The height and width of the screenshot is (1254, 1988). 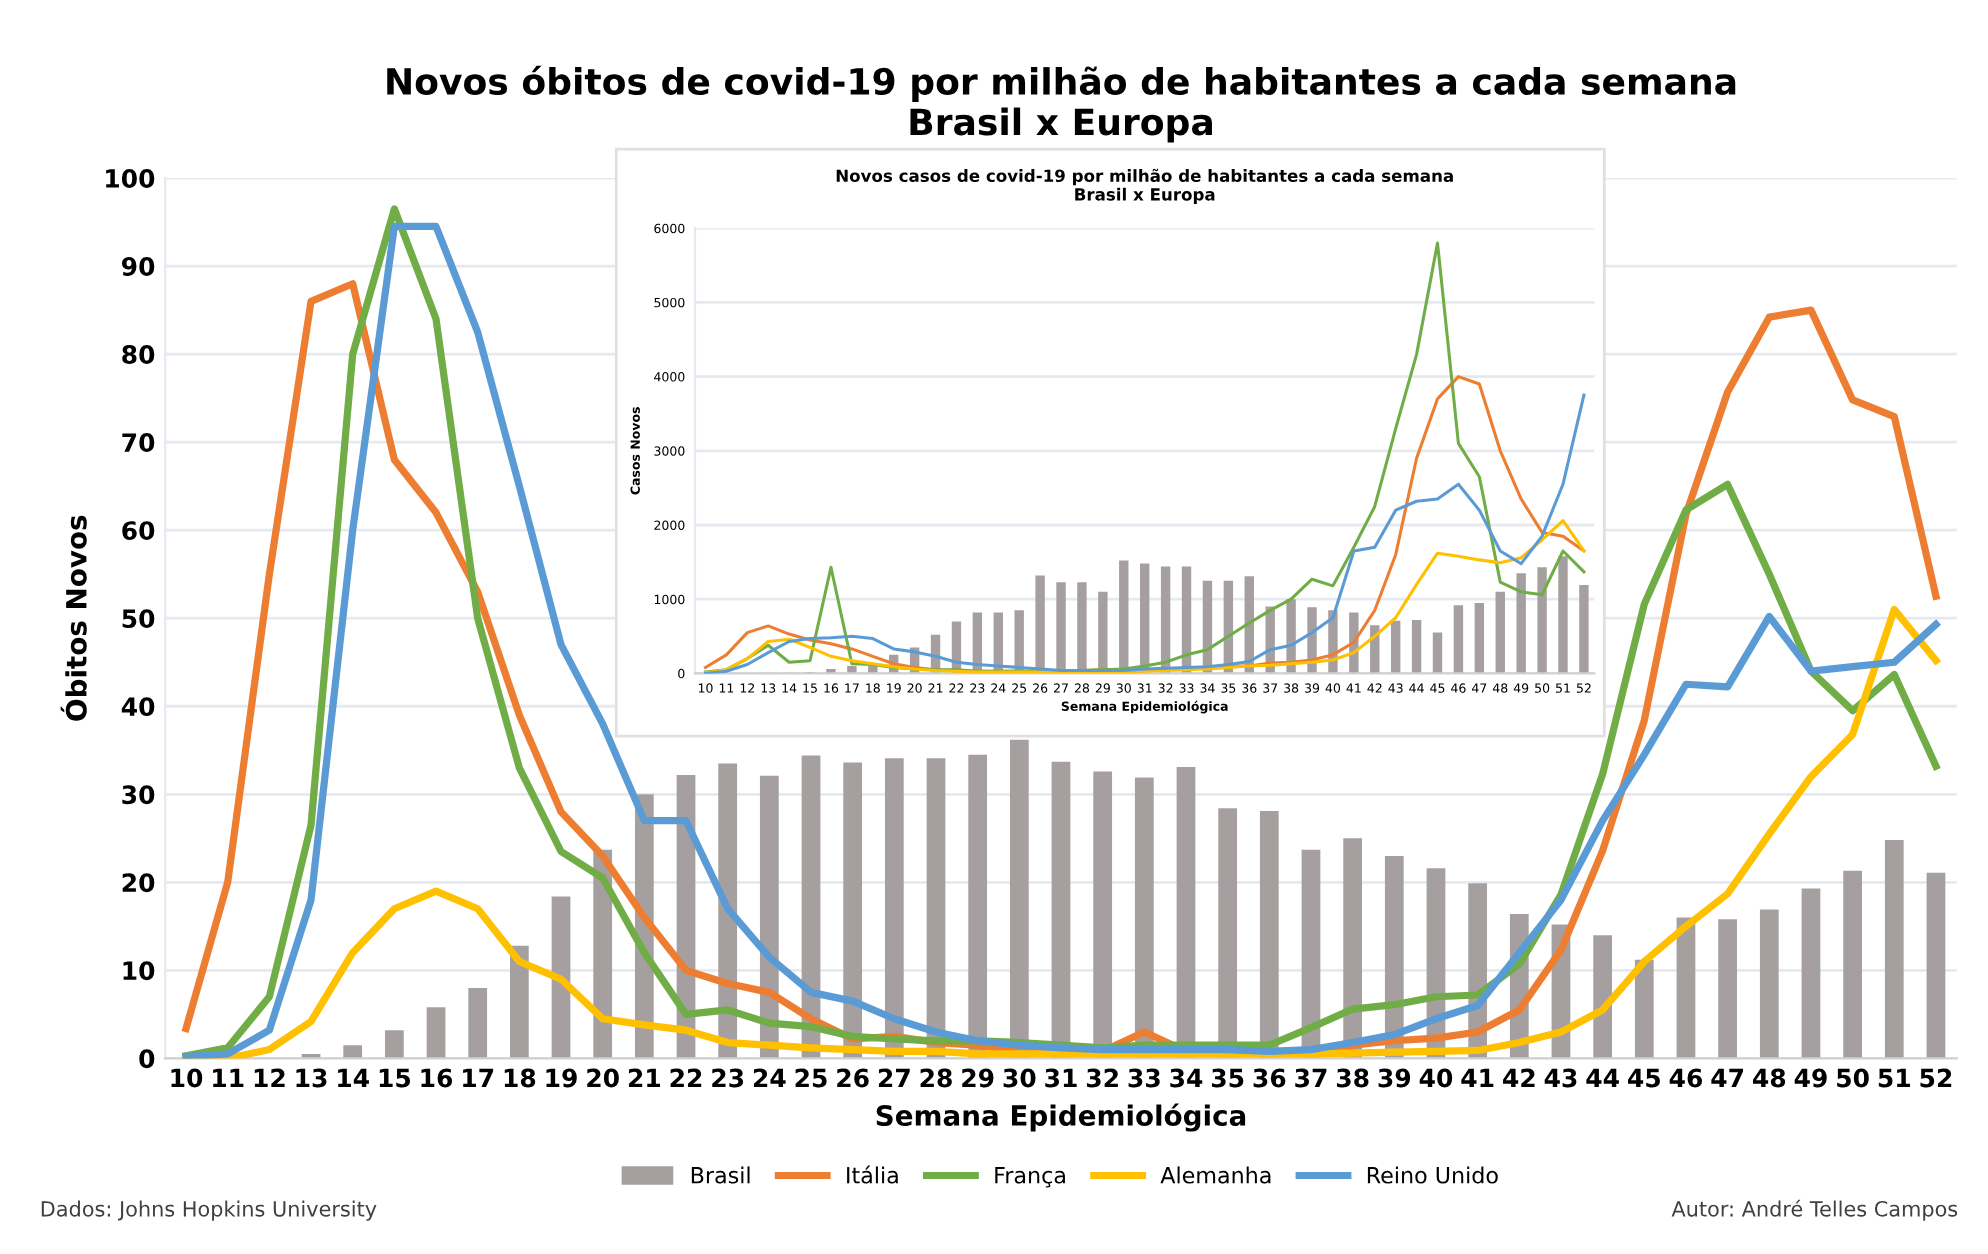 I want to click on x-tick-label: 20, so click(x=603, y=1078).